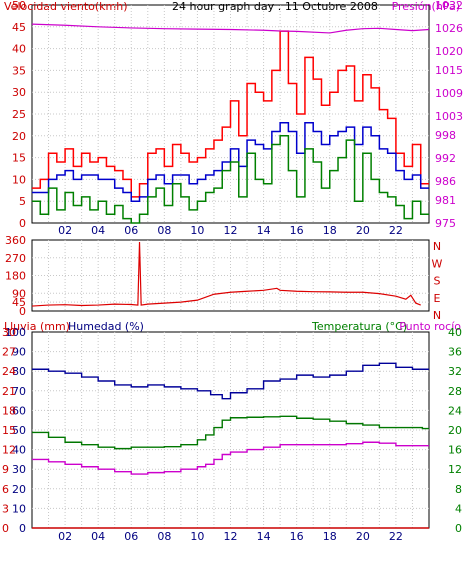 This screenshot has height=568, width=465. Describe the element at coordinates (437, 298) in the screenshot. I see `compass-label: E` at that location.